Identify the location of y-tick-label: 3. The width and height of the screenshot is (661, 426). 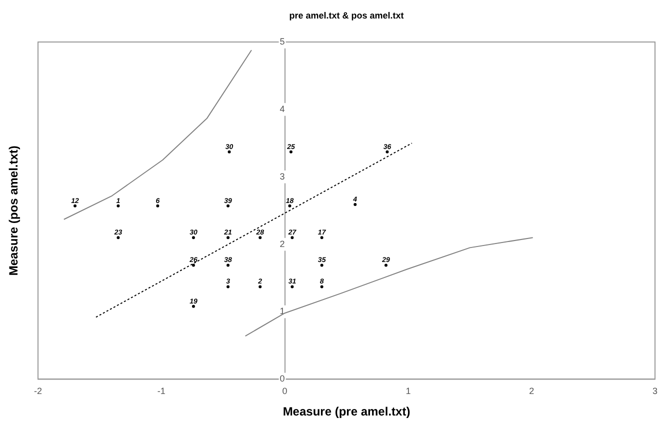
(282, 176).